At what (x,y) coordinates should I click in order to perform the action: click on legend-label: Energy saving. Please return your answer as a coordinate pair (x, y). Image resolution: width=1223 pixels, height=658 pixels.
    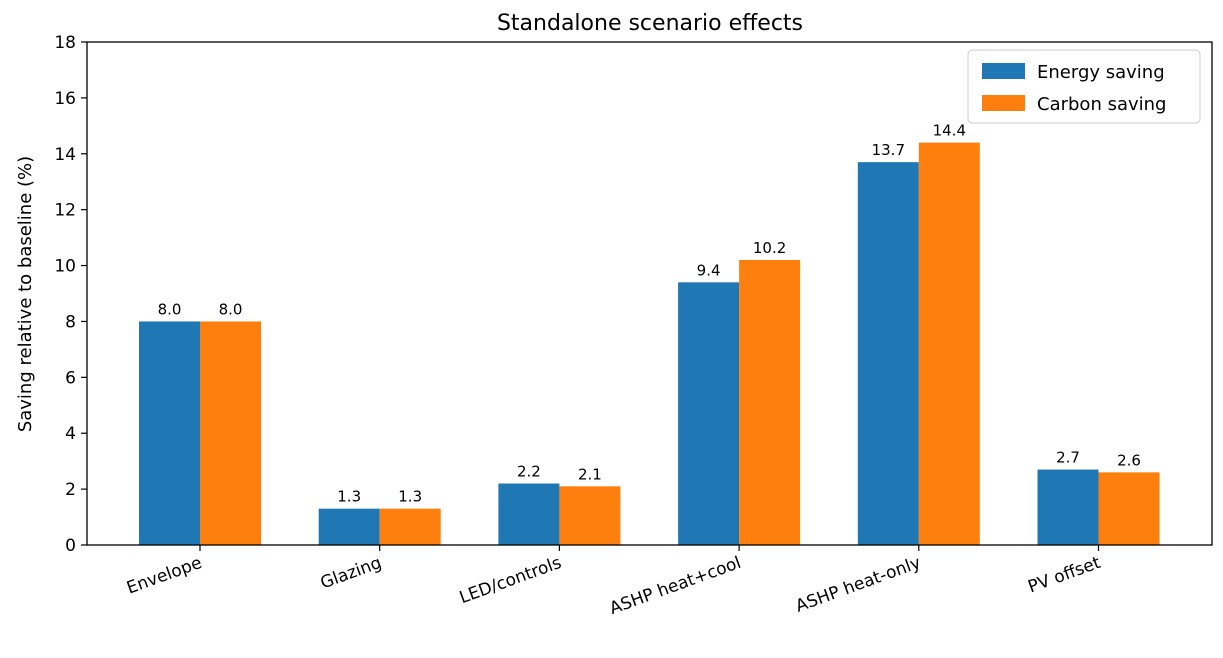
    Looking at the image, I should click on (1101, 72).